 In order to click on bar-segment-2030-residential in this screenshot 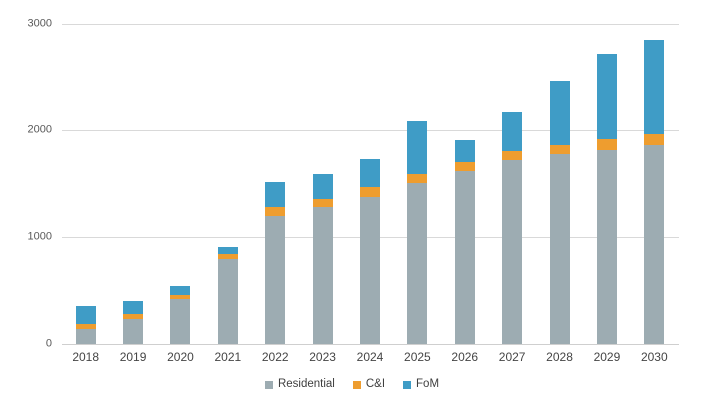, I will do `click(654, 244)`.